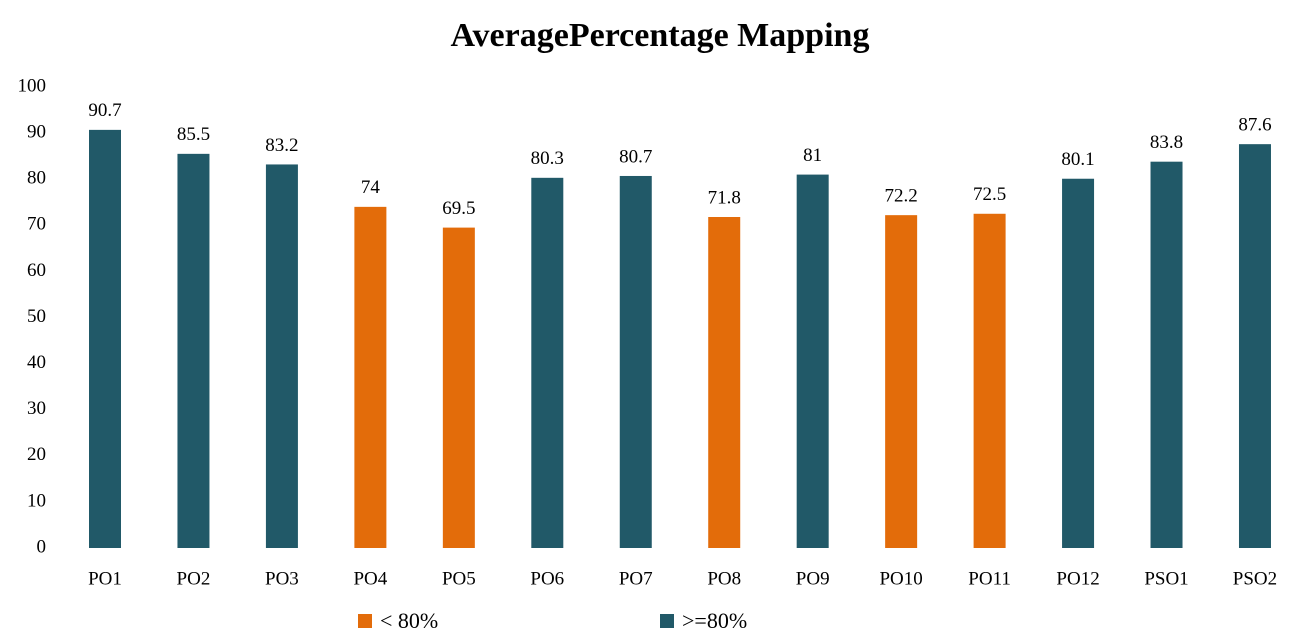 The height and width of the screenshot is (641, 1293). I want to click on y-tick-label: 50, so click(36, 316).